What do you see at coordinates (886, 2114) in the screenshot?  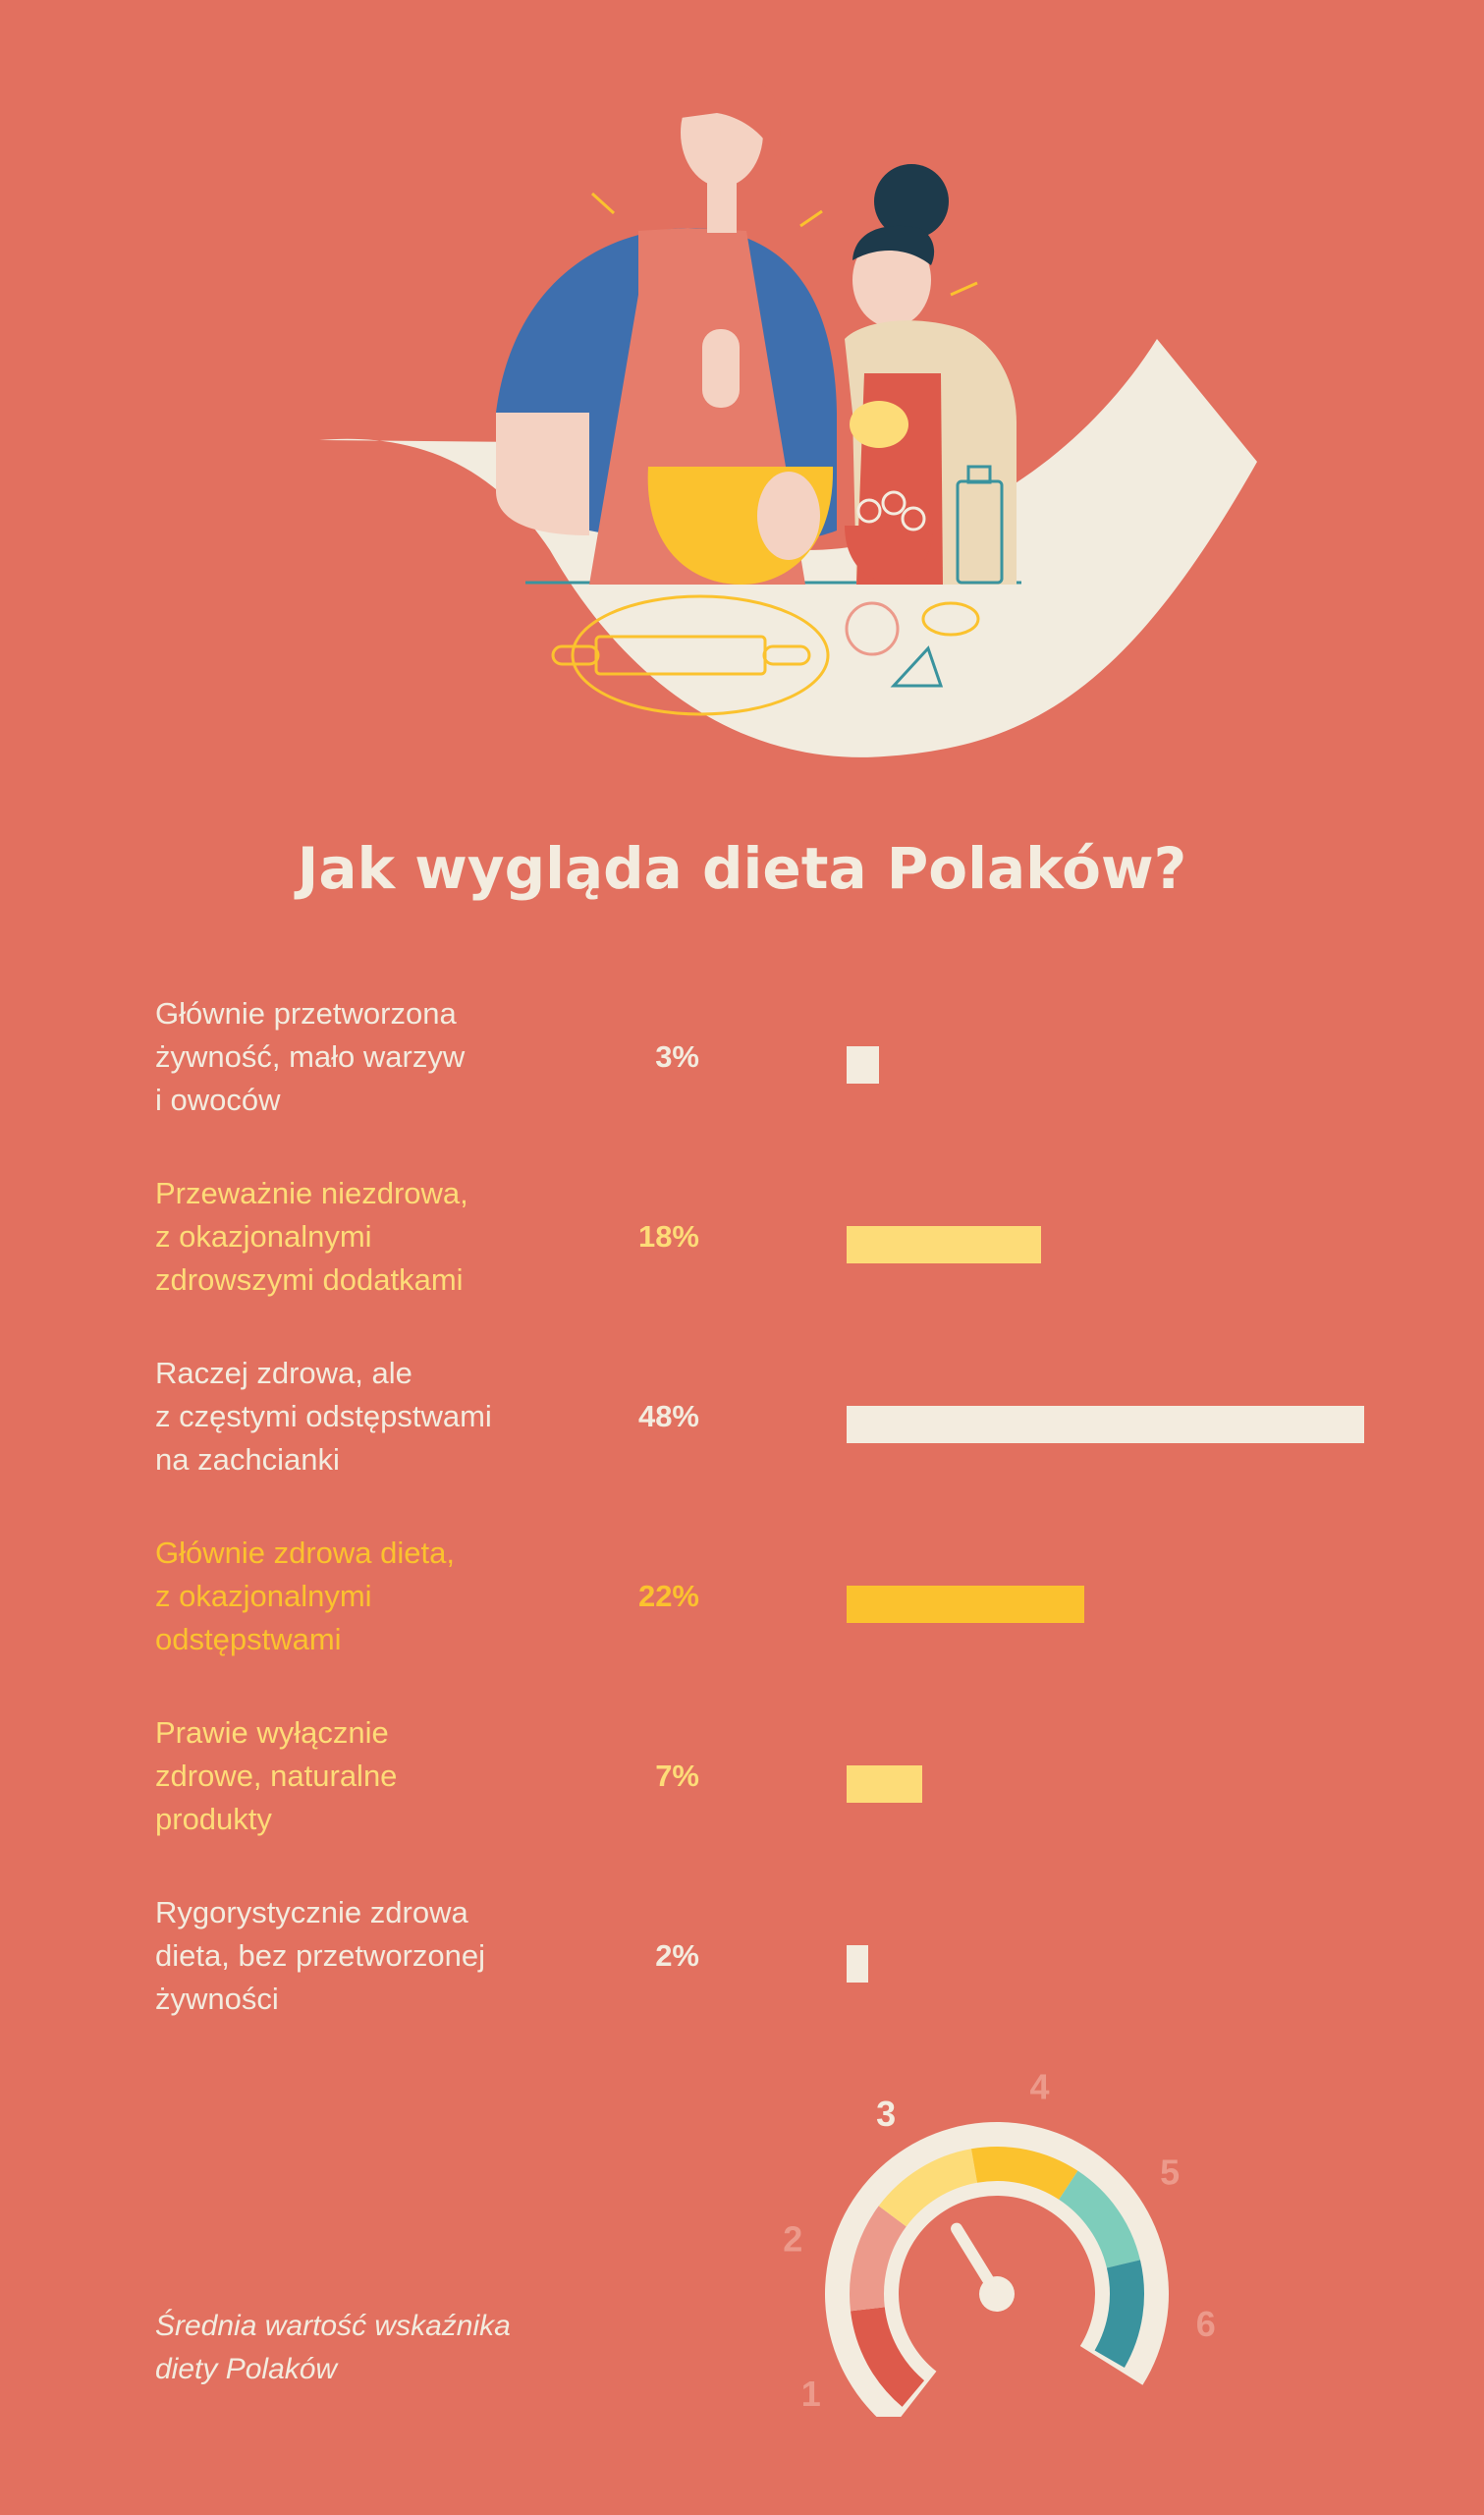 I see `gauge-scale-label: 3` at bounding box center [886, 2114].